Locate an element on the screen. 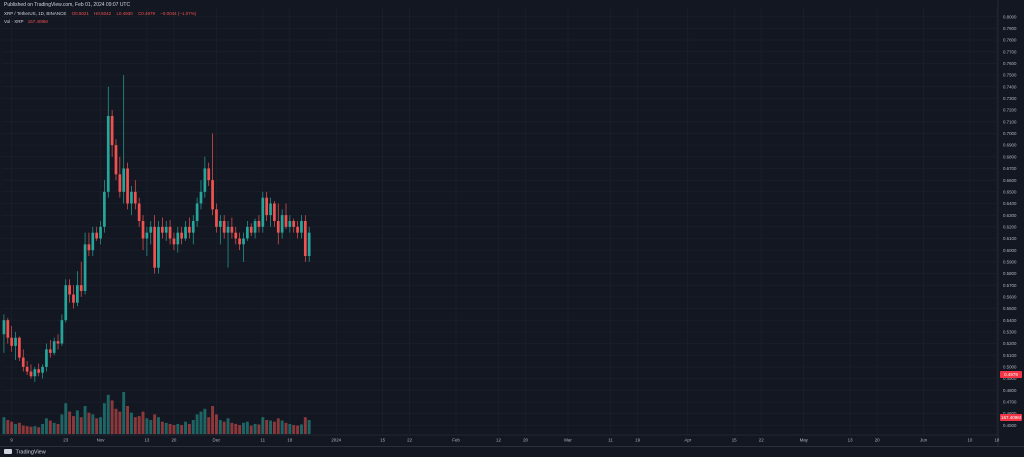  tradingview-logo: TradingView is located at coordinates (25, 452).